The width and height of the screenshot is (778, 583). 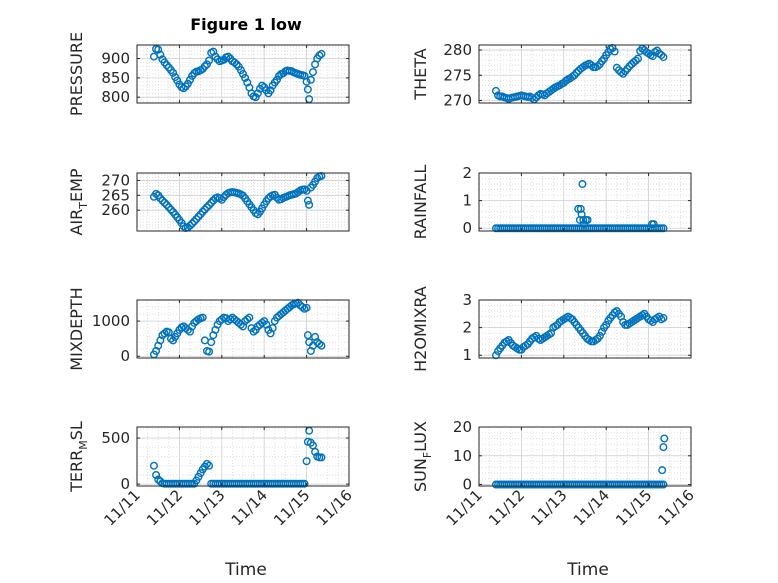 I want to click on panel-h2omixra: 1 2 3 H2OMIXRA, so click(x=551, y=329).